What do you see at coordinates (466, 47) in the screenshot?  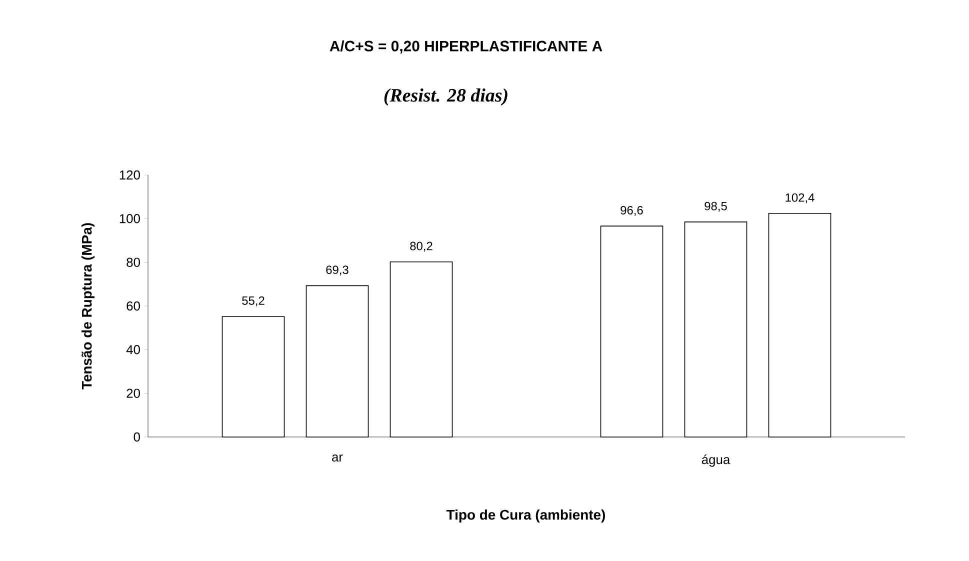 I see `chart-title: A/C+S = 0,20 HIPERPLASTIFICANTE A` at bounding box center [466, 47].